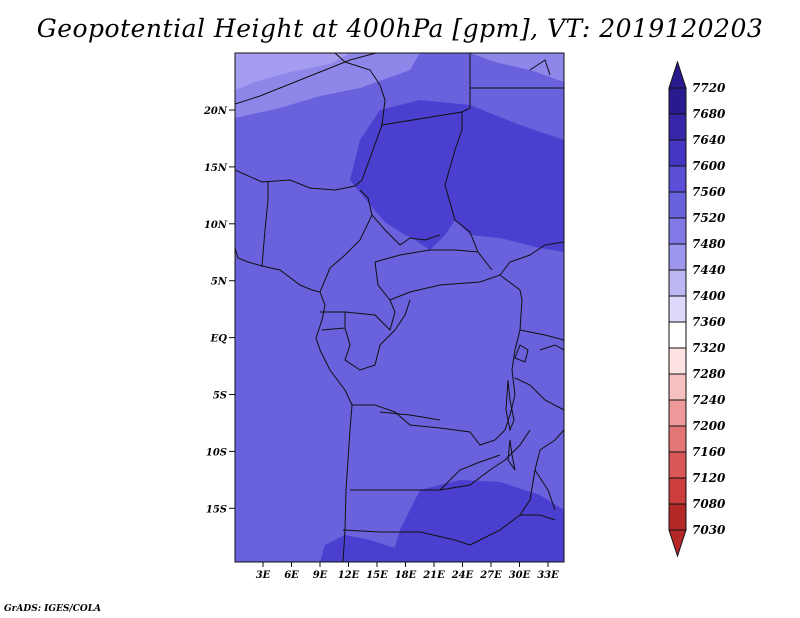 This screenshot has width=800, height=618. I want to click on longitude-axis: 3E 6E 9E 12E 15E 18E 21E 24E 27E 30E 33E, so click(407, 571).